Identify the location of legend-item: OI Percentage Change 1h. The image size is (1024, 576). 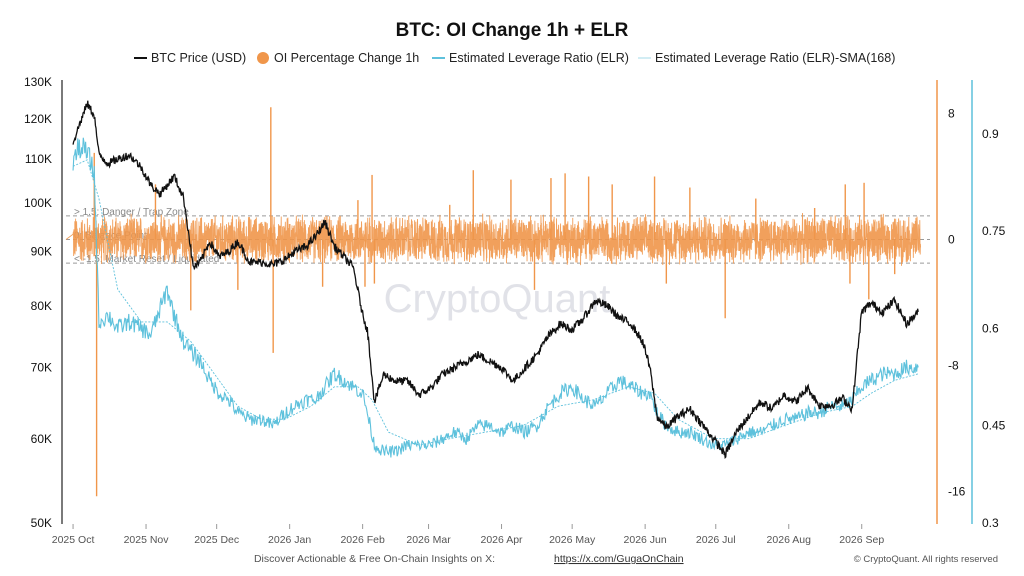
(338, 58).